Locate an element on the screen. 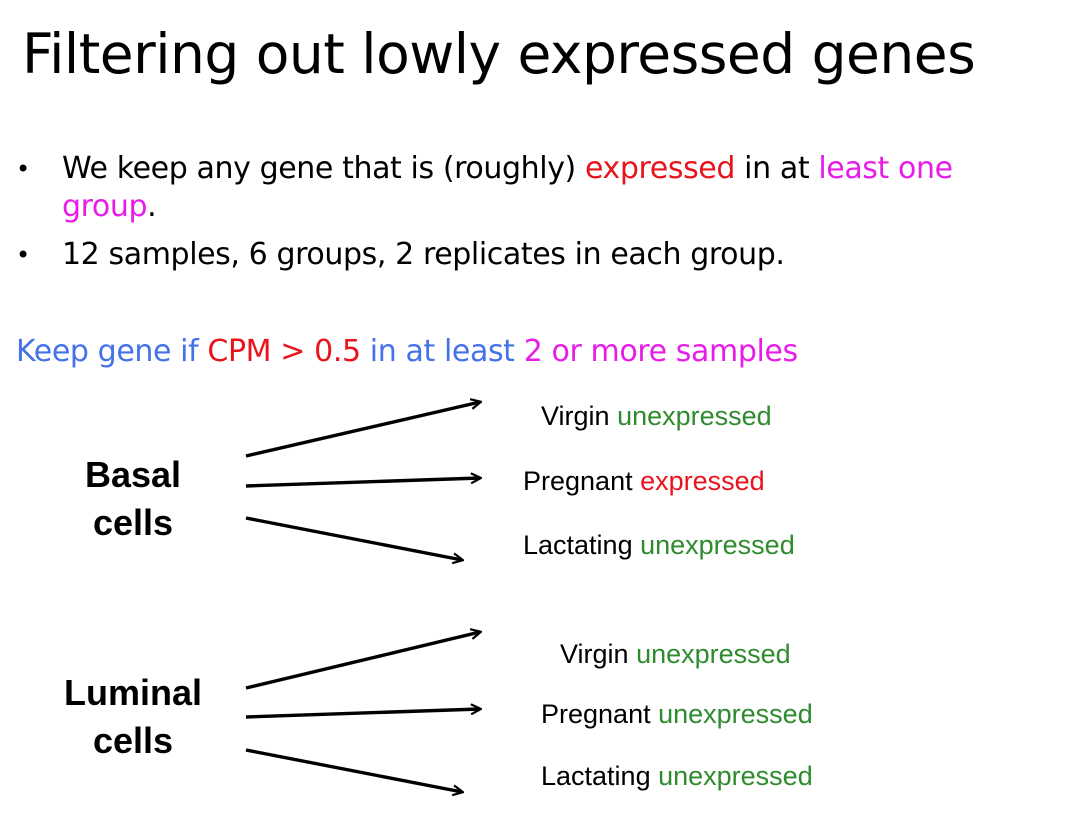  highlight-expressed: expressed is located at coordinates (660, 168).